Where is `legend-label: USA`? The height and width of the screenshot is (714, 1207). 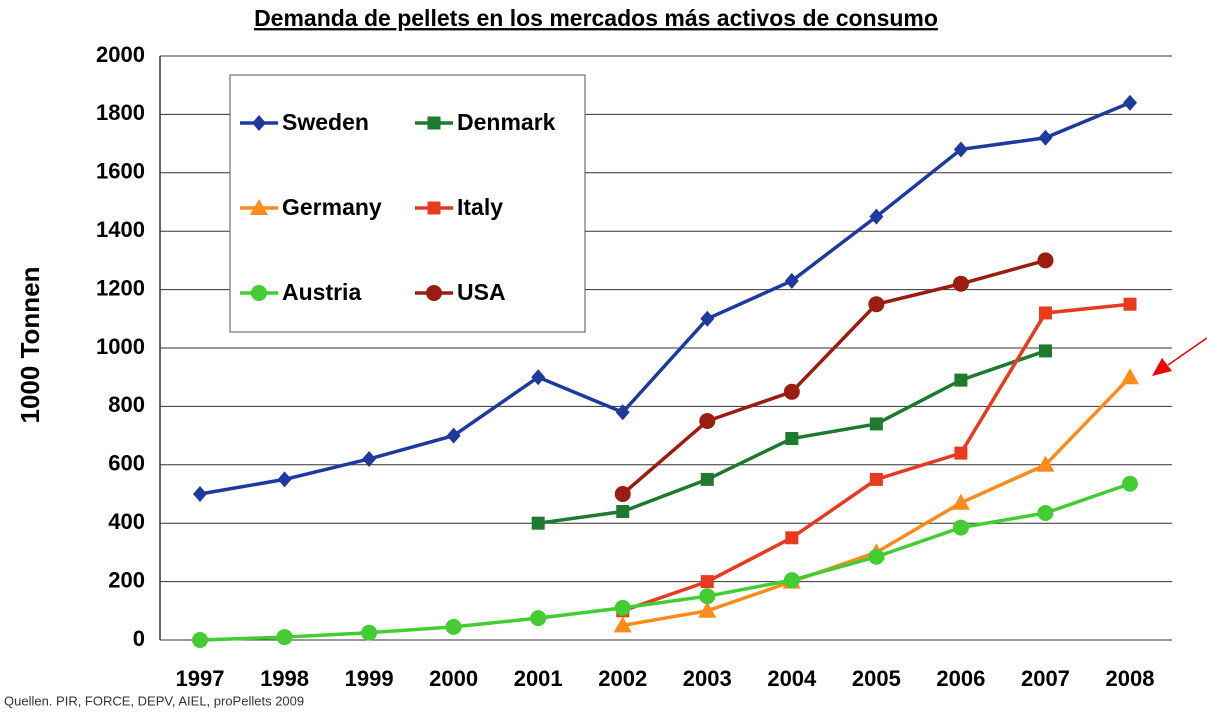 legend-label: USA is located at coordinates (481, 292).